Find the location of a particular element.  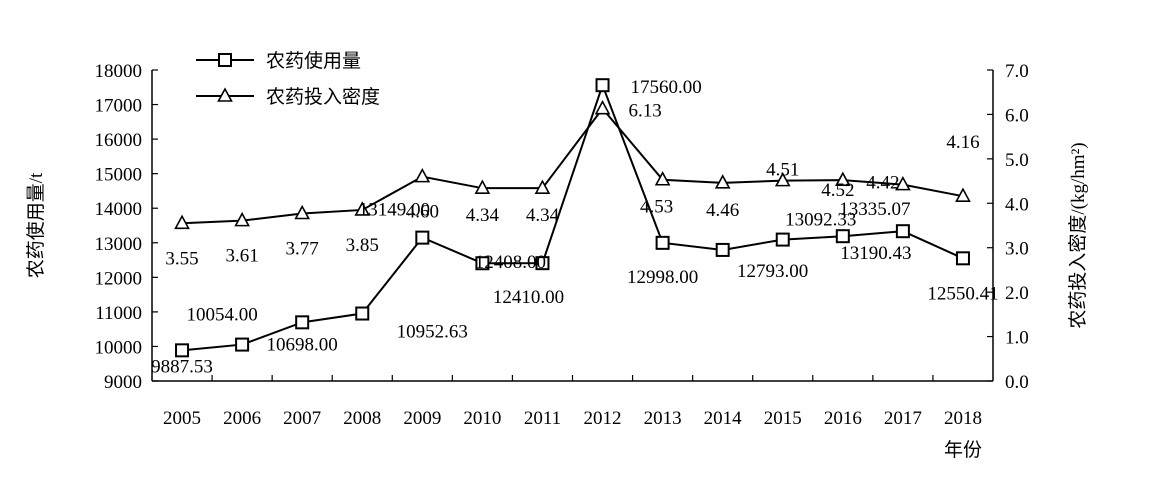

data-label-density: 6.13 is located at coordinates (645, 111).